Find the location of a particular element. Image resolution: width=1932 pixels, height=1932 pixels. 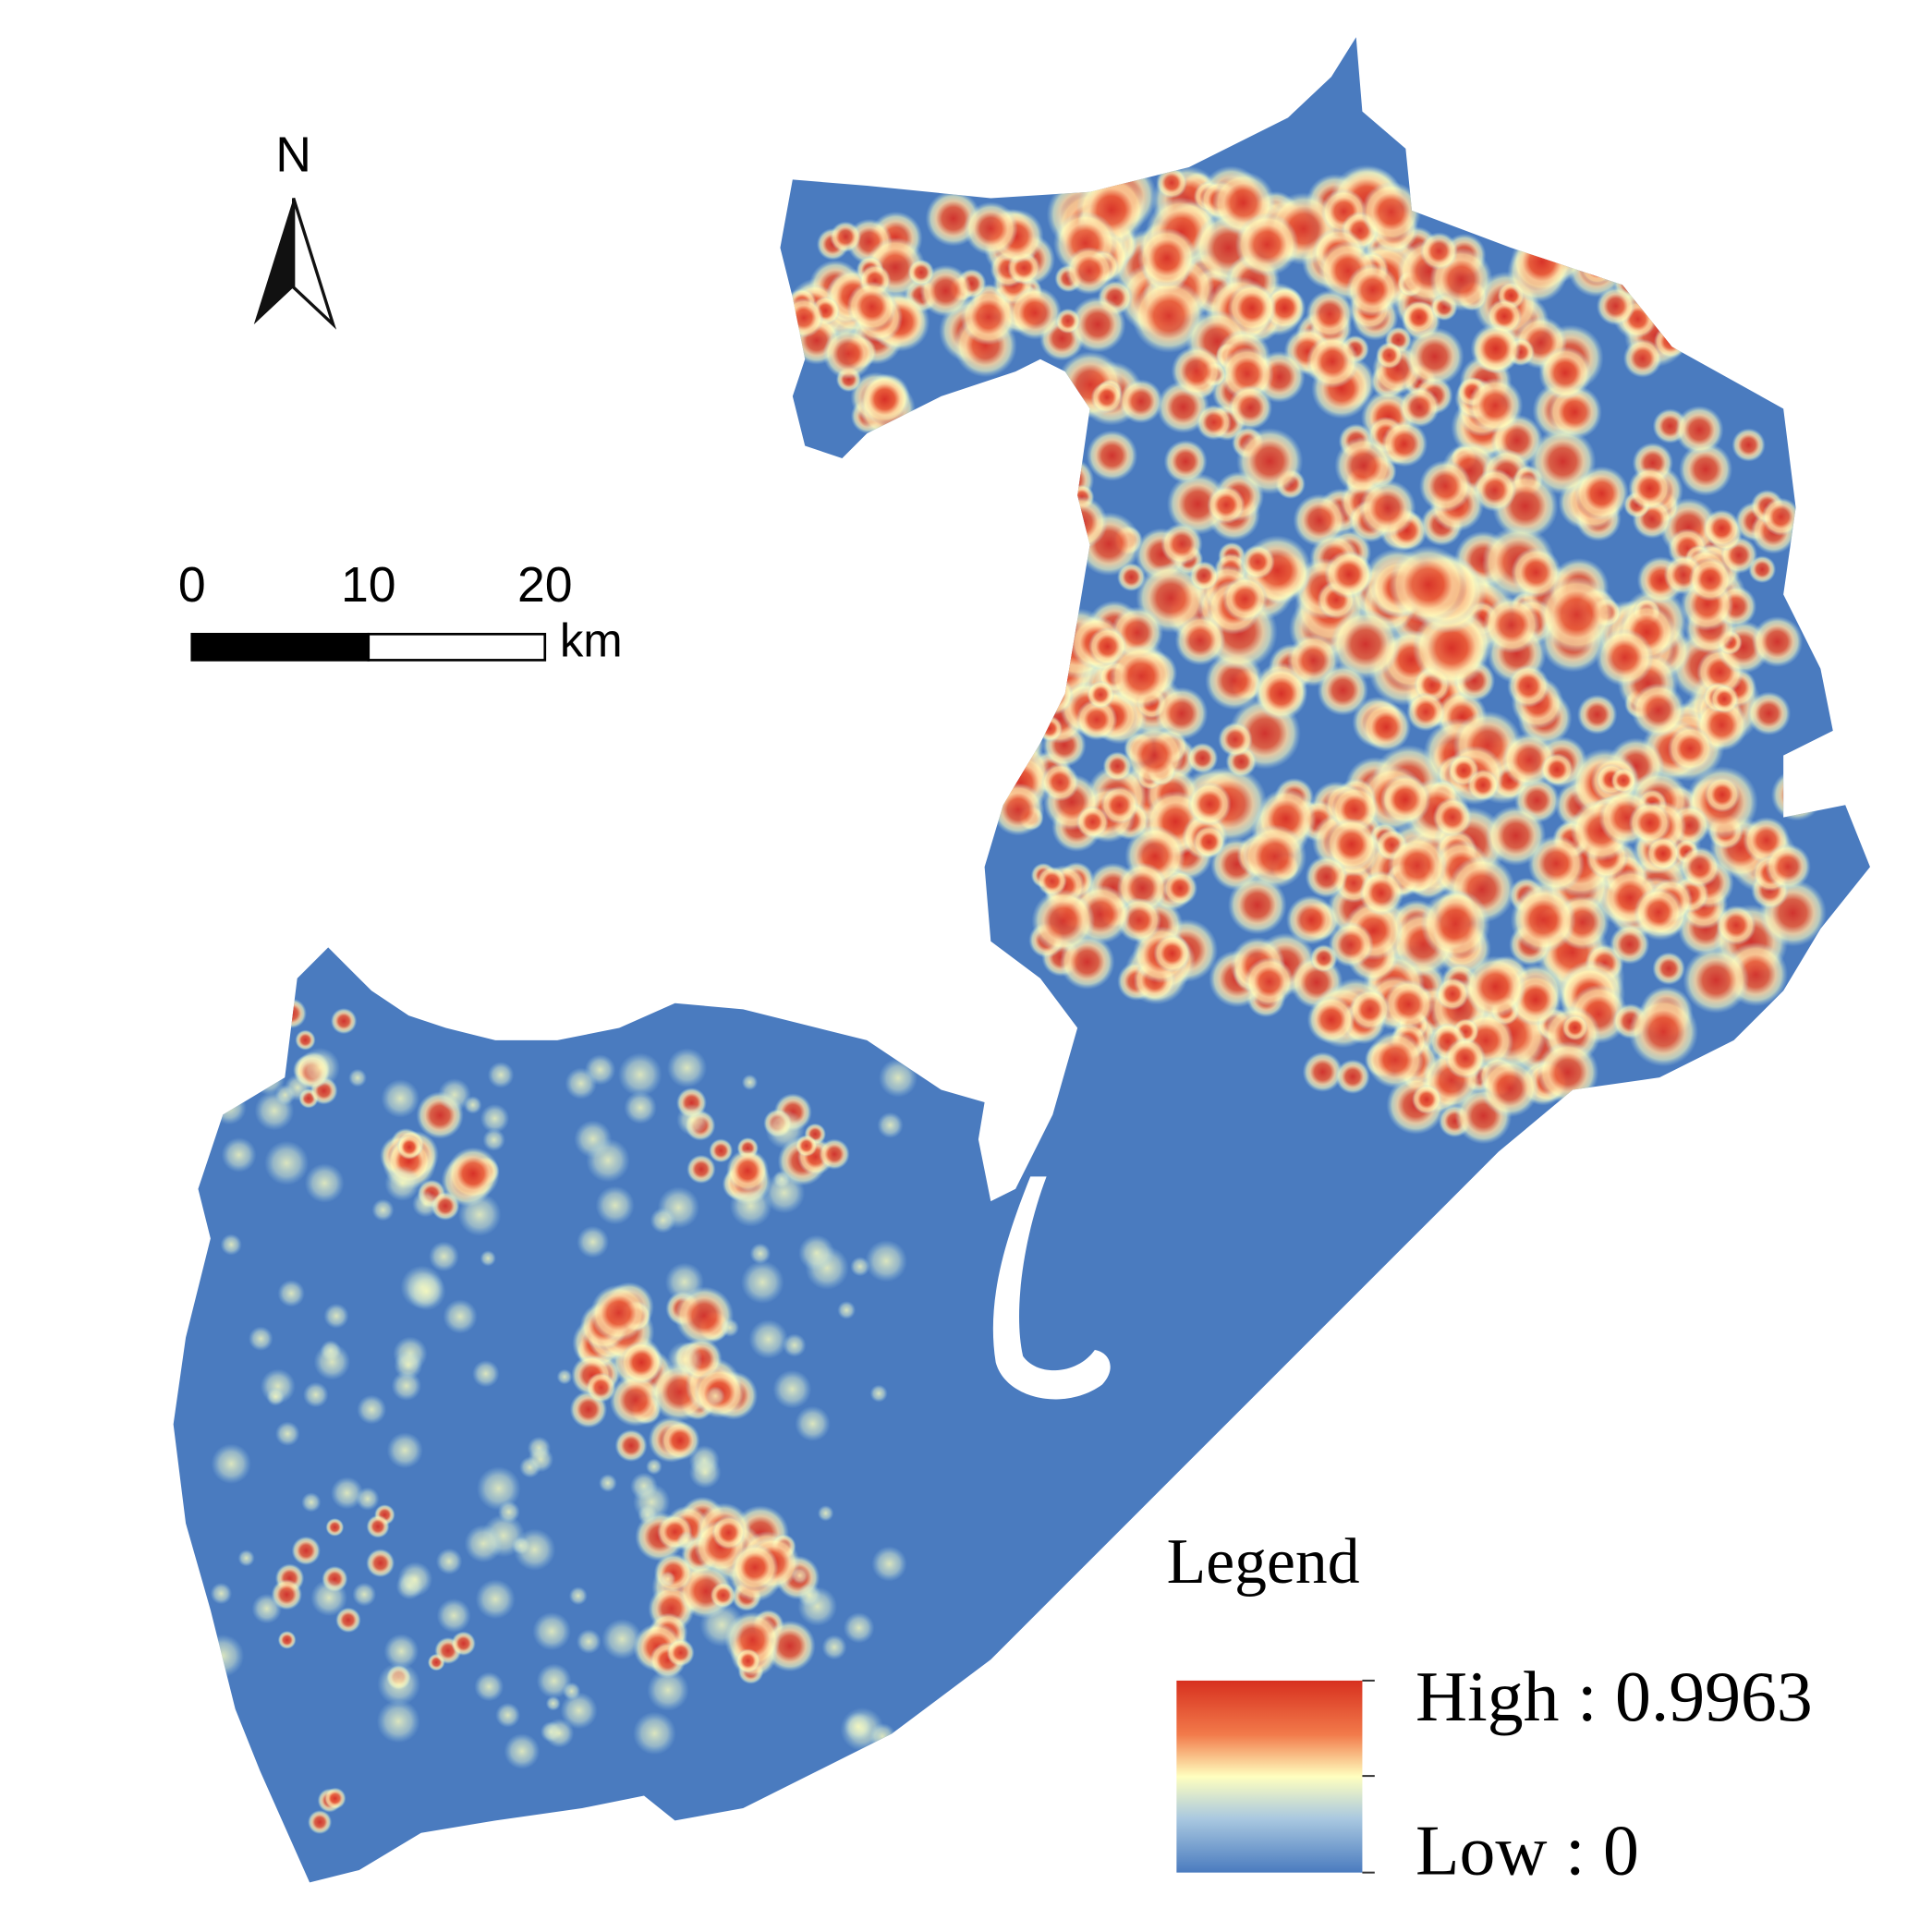

north-arrow: N is located at coordinates (295, 229).